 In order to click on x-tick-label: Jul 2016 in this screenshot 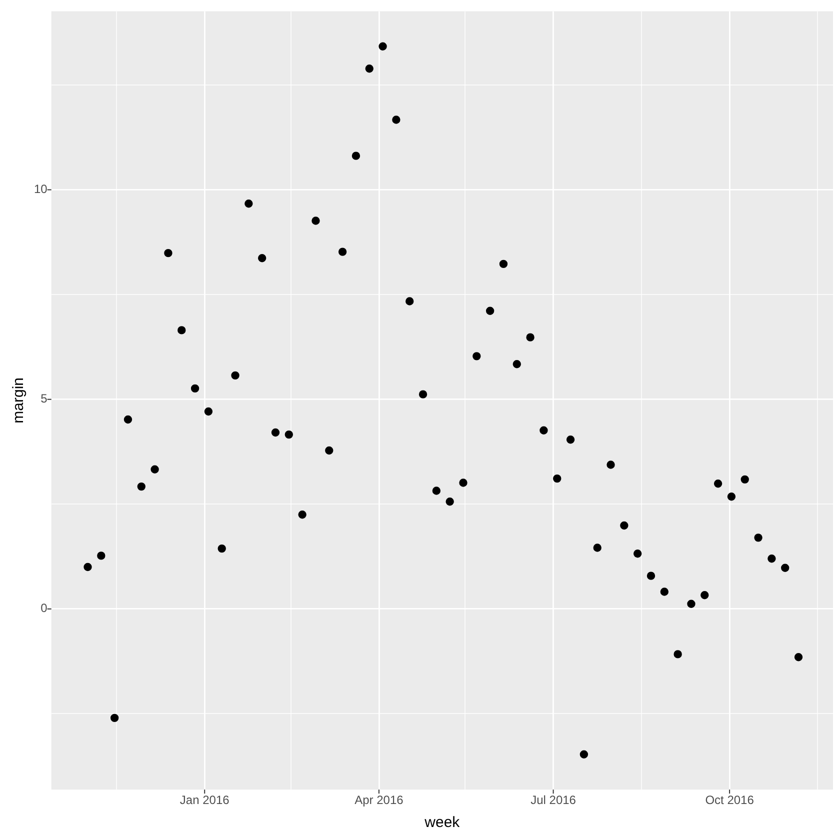, I will do `click(553, 800)`.